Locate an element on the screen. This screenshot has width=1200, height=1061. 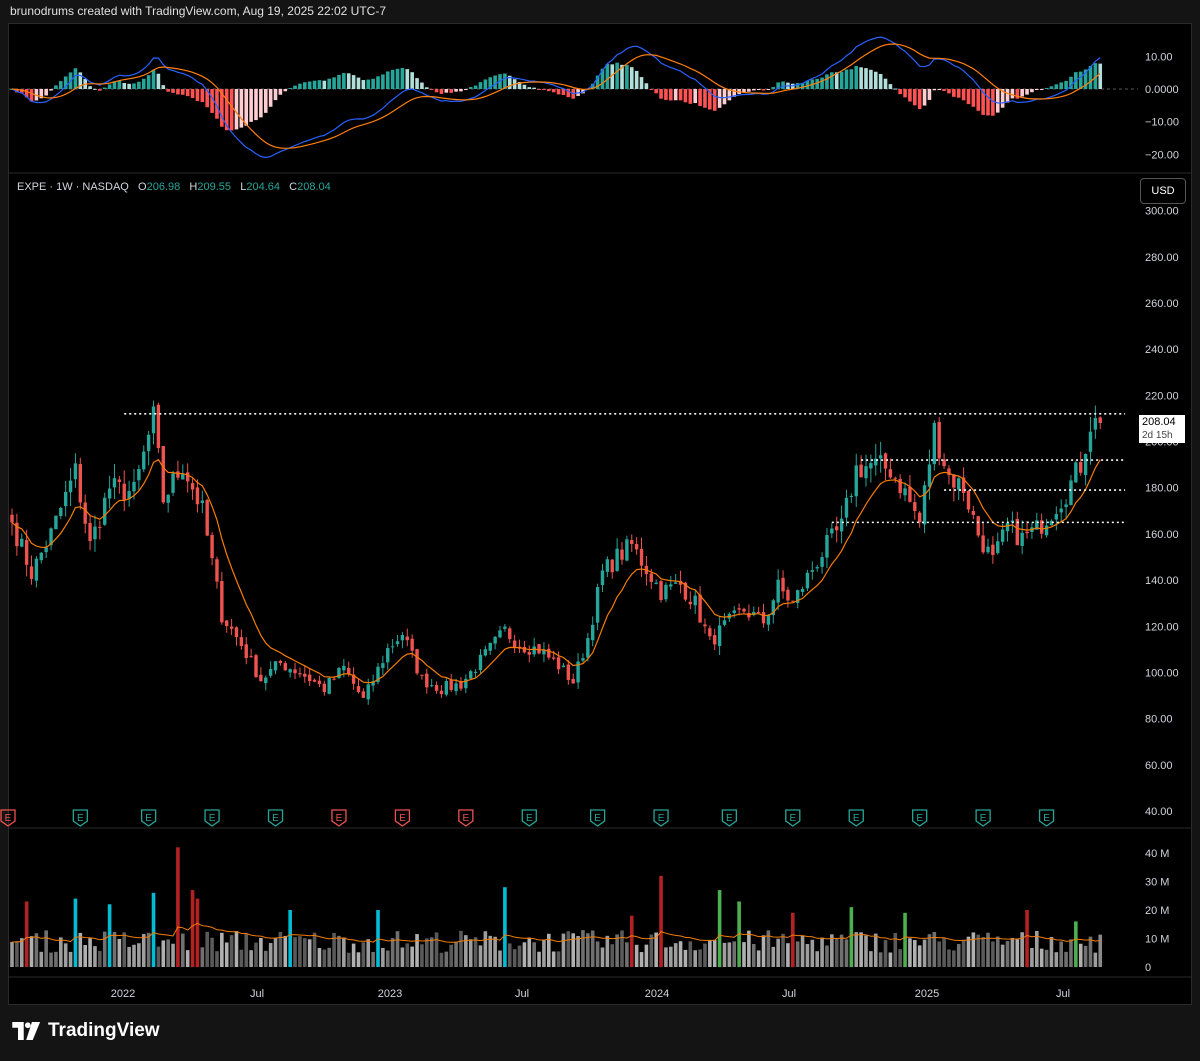
macd-axis-tick: 10.00 is located at coordinates (1159, 57).